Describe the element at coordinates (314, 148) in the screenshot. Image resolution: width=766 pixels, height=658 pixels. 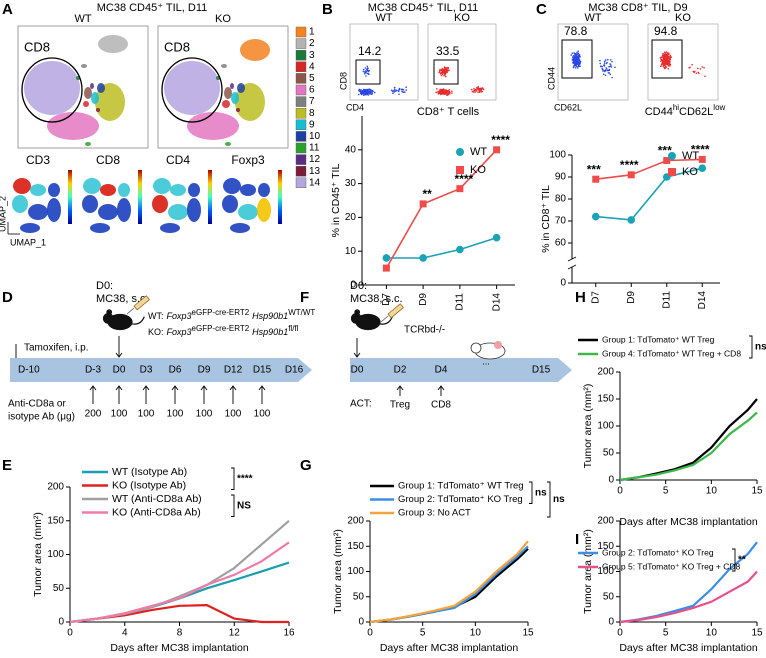
I see `legend-label: 11` at that location.